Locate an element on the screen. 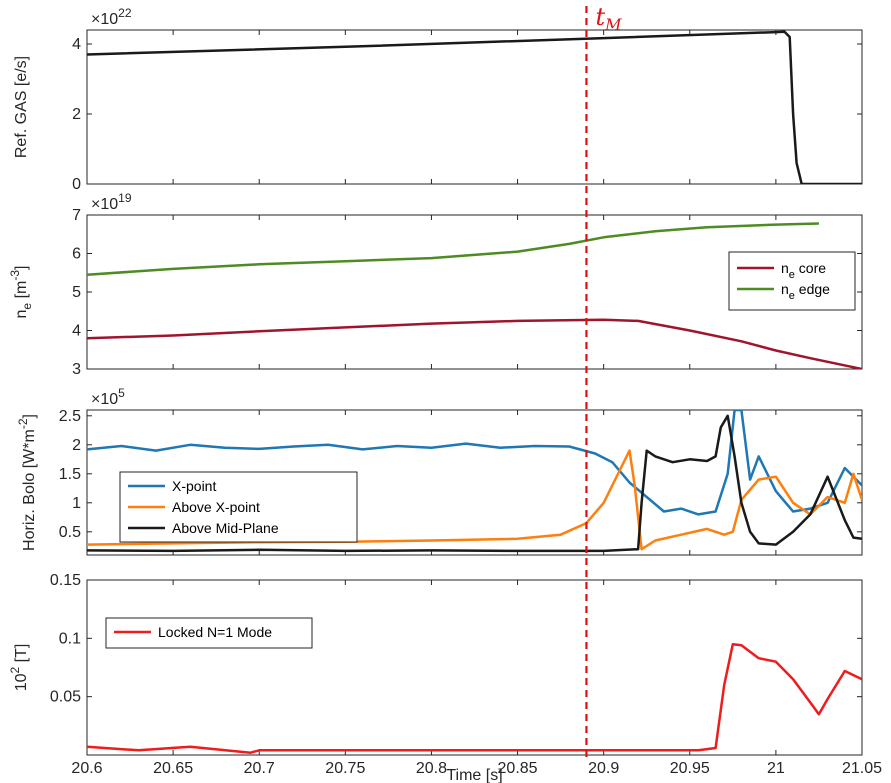  series-line-above-x-point is located at coordinates (474, 500).